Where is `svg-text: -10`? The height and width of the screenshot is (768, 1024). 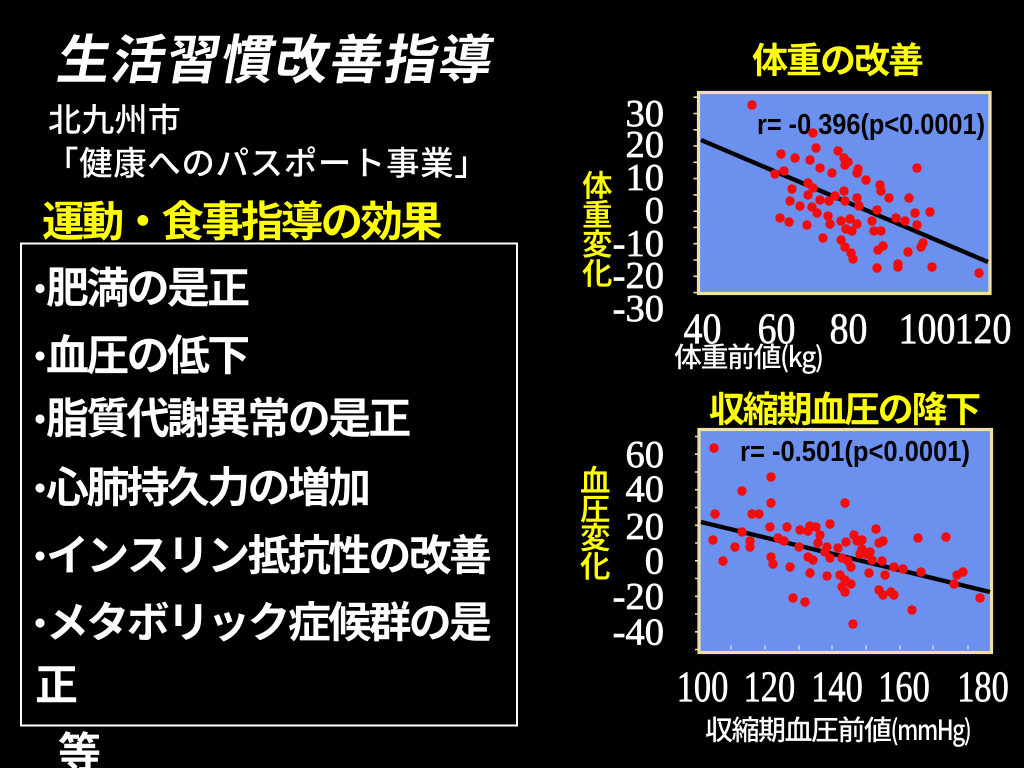
svg-text: -10 is located at coordinates (638, 244).